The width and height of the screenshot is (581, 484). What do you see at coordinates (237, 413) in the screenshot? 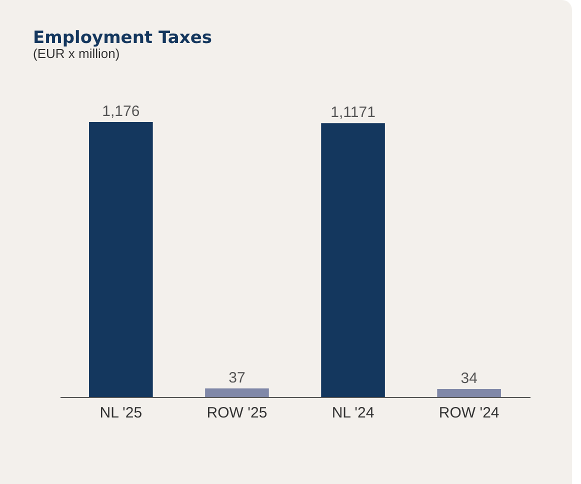
I see `x-tick-label: ROW '25` at bounding box center [237, 413].